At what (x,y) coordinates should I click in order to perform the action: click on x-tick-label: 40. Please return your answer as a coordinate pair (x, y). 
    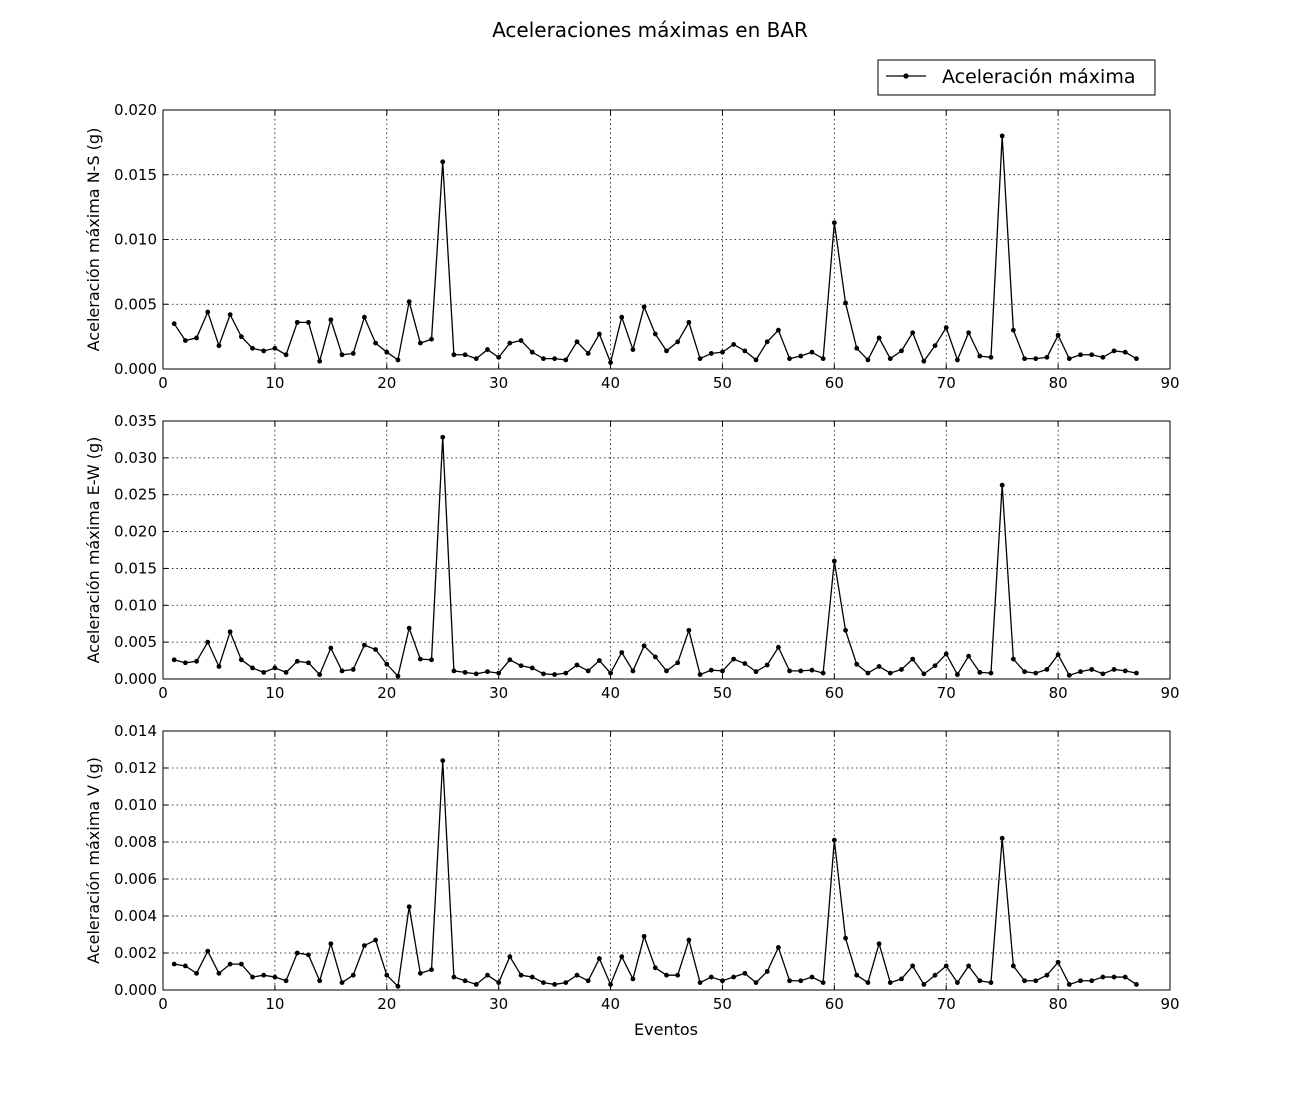
    Looking at the image, I should click on (610, 1004).